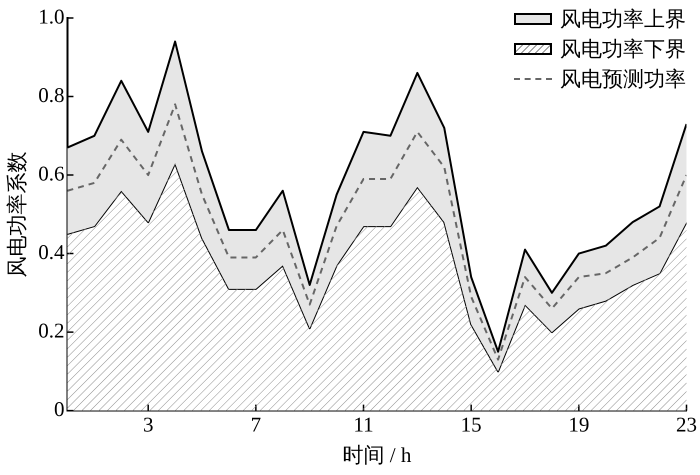 The width and height of the screenshot is (700, 475). Describe the element at coordinates (363, 424) in the screenshot. I see `x-tick-label: 11` at that location.